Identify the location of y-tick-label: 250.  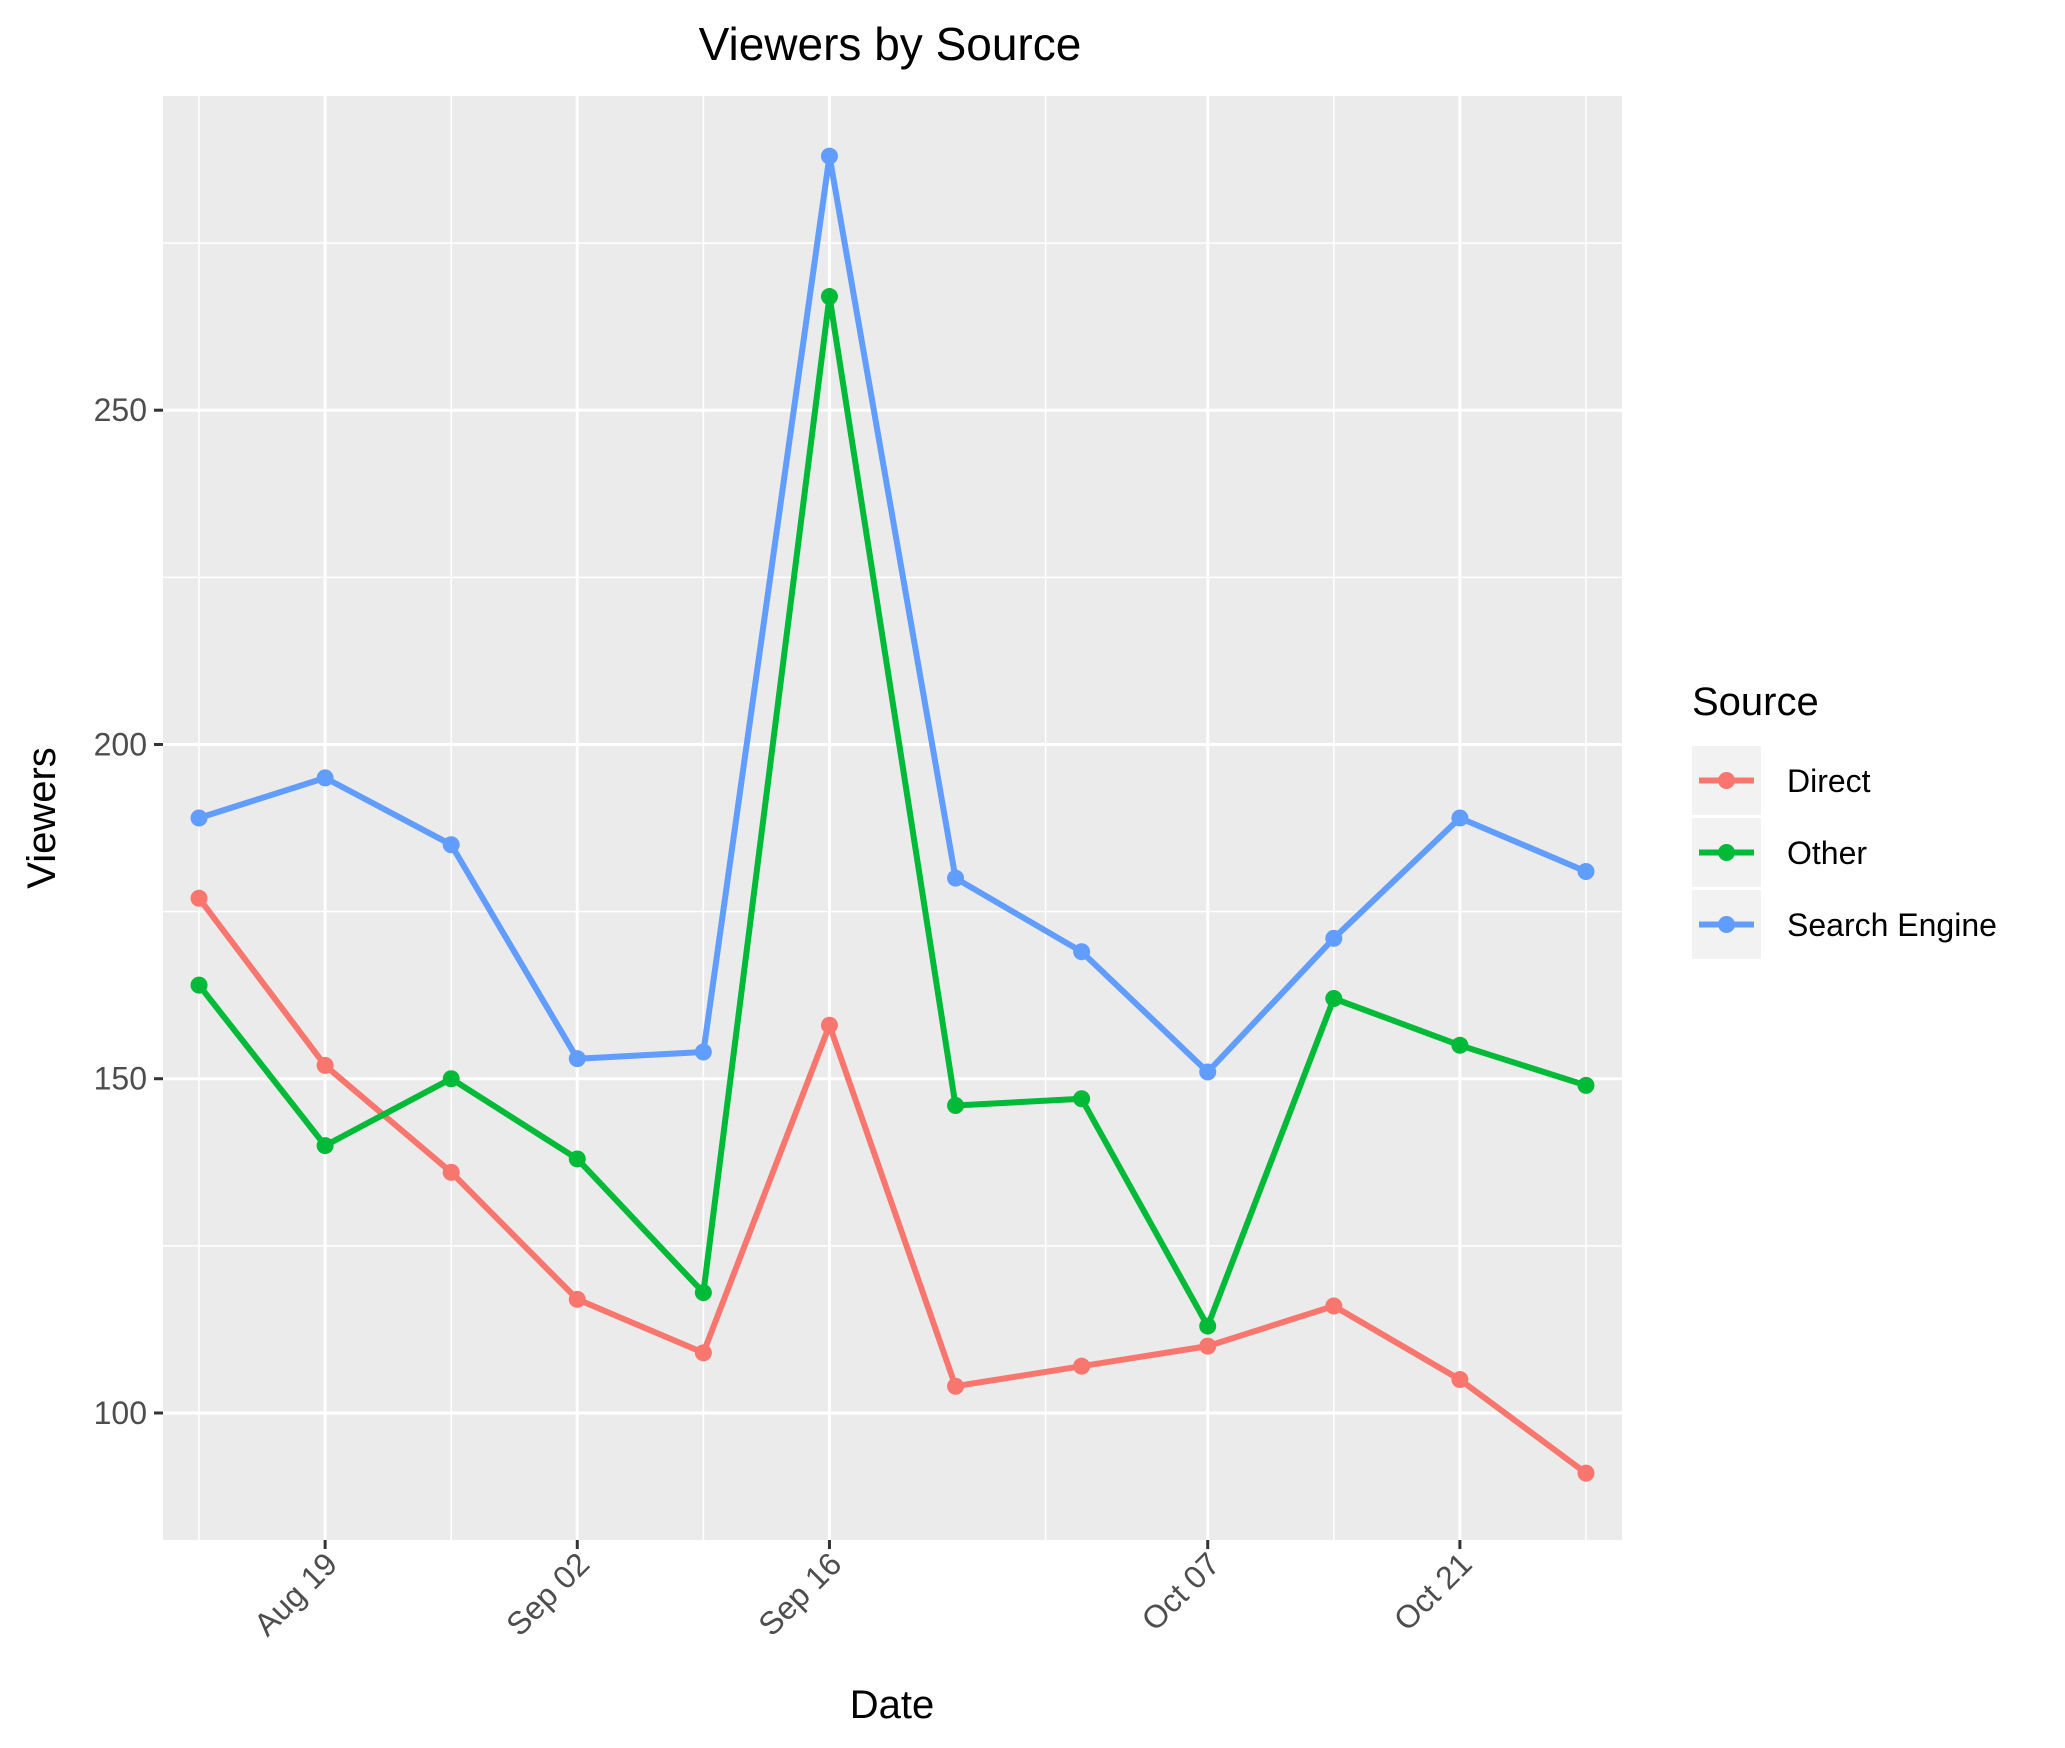
(120, 410).